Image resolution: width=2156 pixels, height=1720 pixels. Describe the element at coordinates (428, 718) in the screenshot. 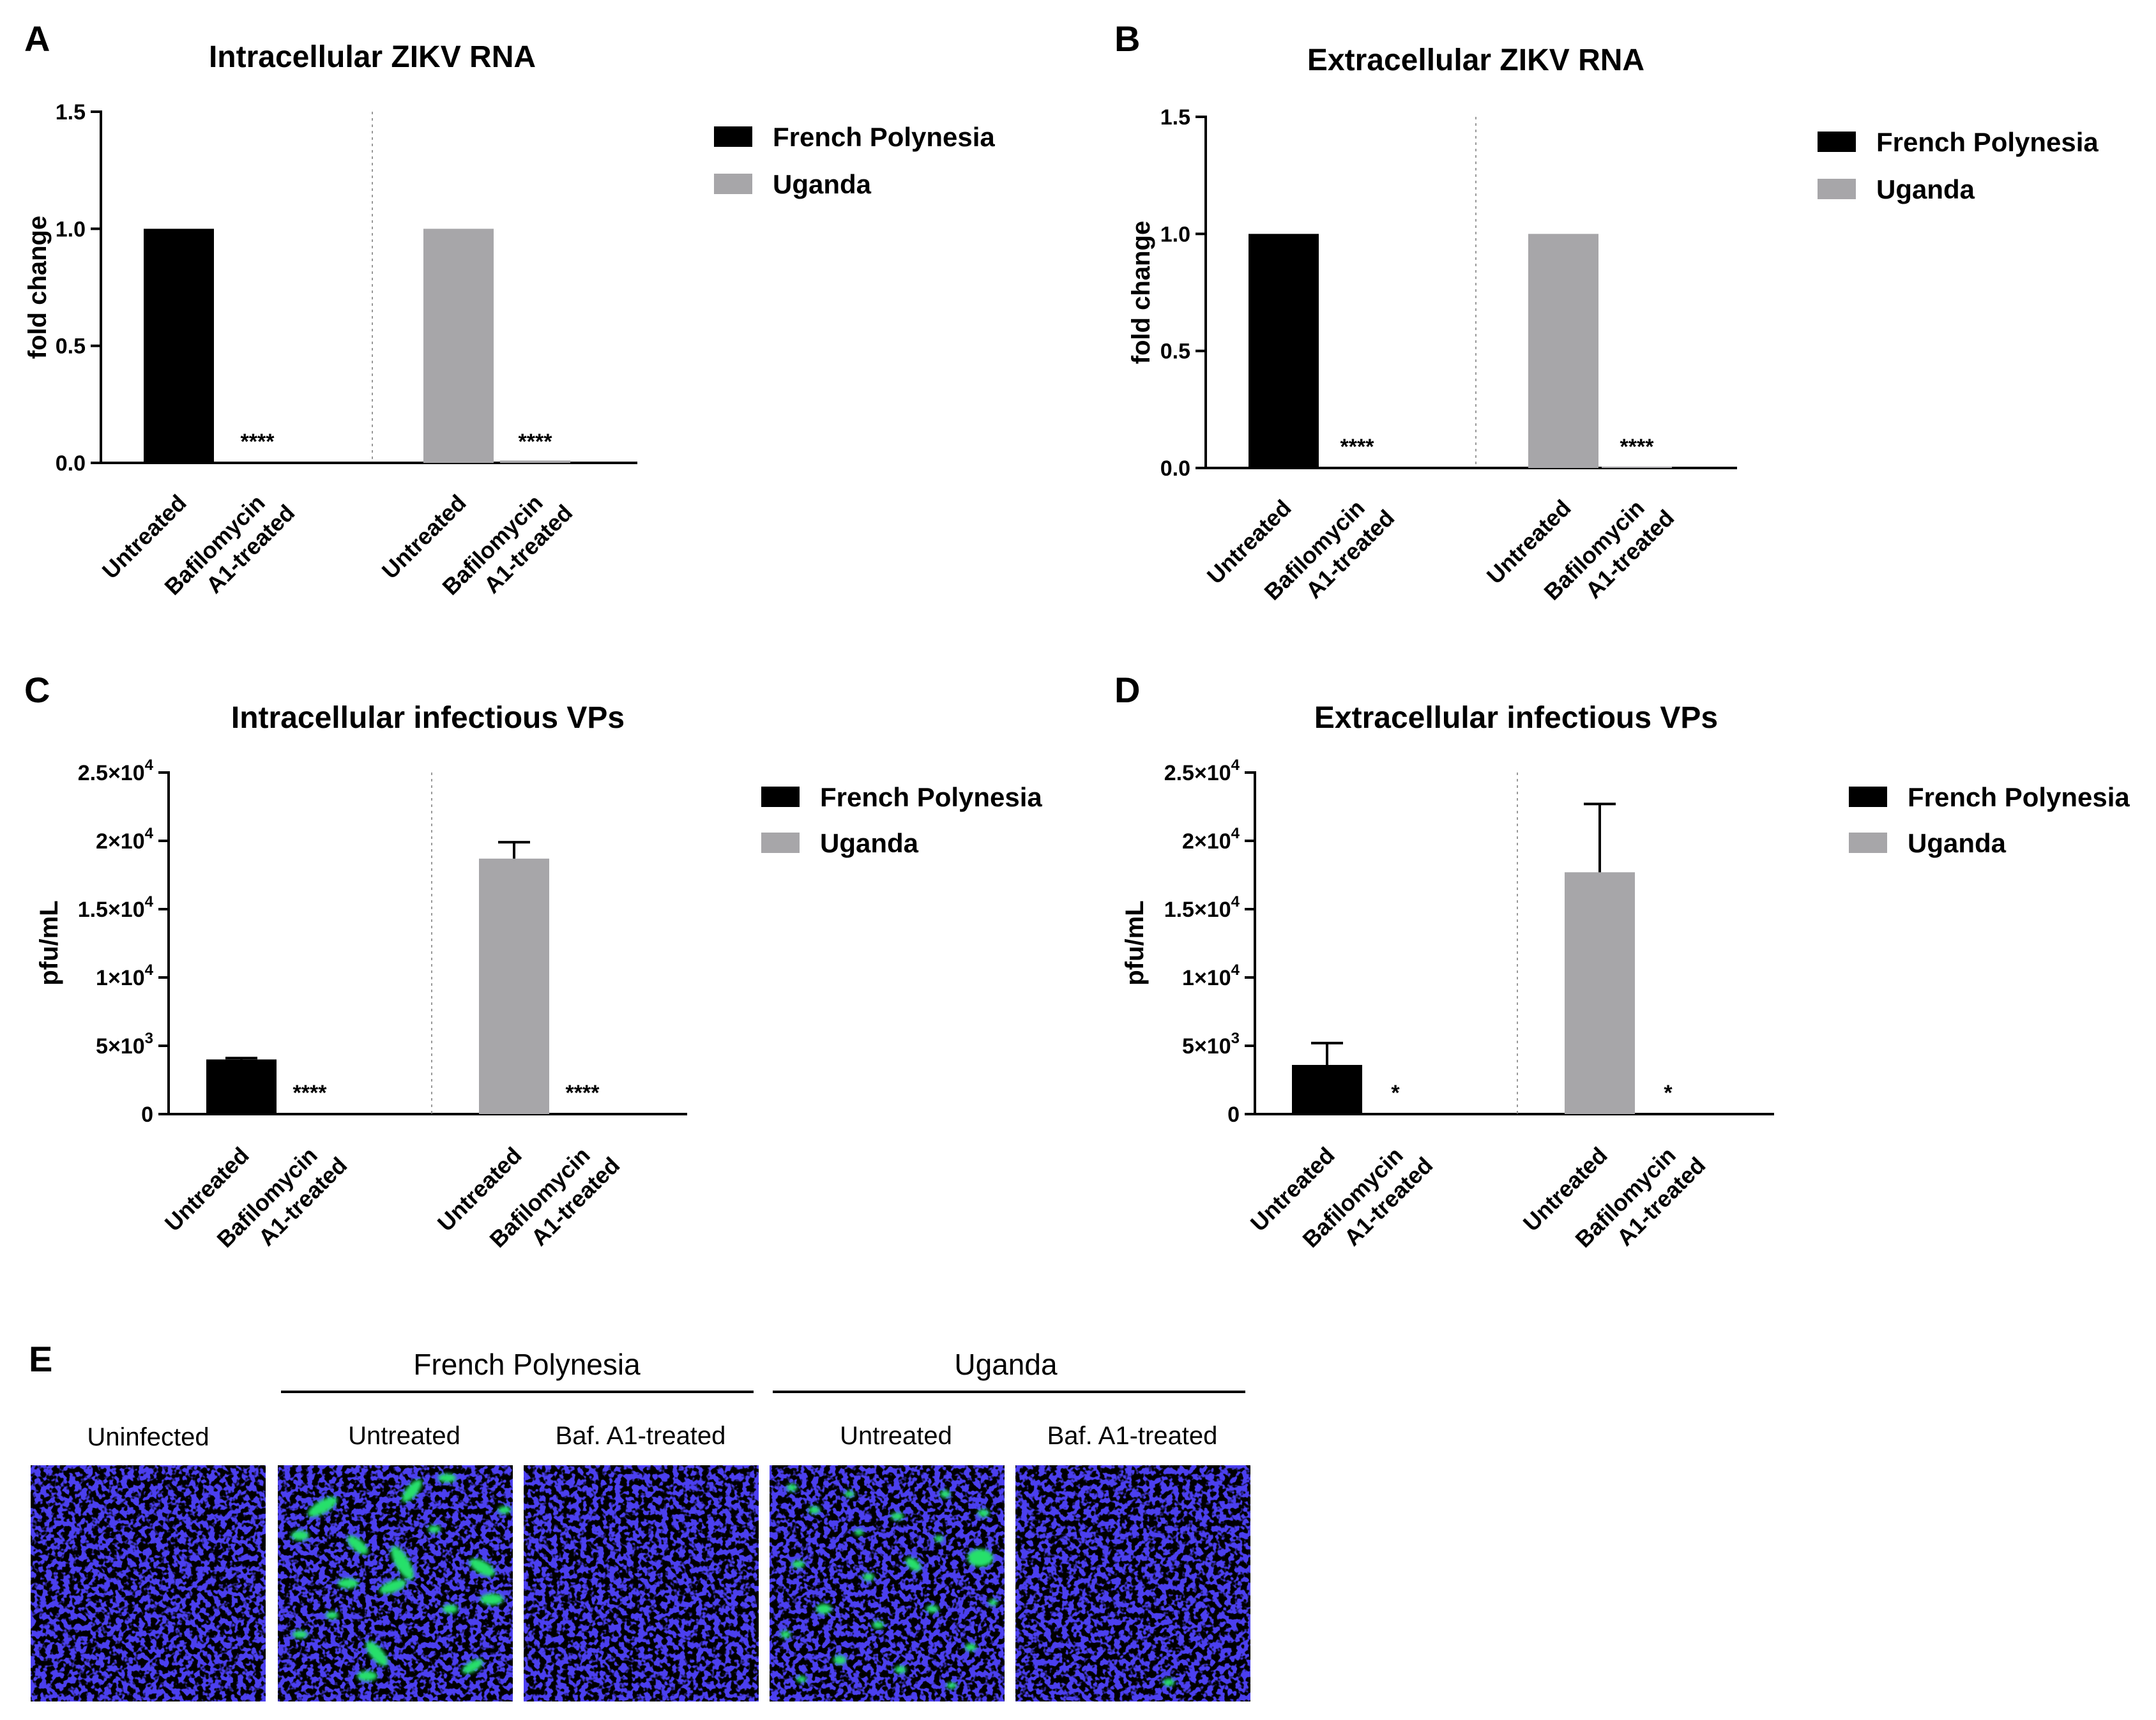

I see `chart-title: Intracellular infectious VPs` at that location.